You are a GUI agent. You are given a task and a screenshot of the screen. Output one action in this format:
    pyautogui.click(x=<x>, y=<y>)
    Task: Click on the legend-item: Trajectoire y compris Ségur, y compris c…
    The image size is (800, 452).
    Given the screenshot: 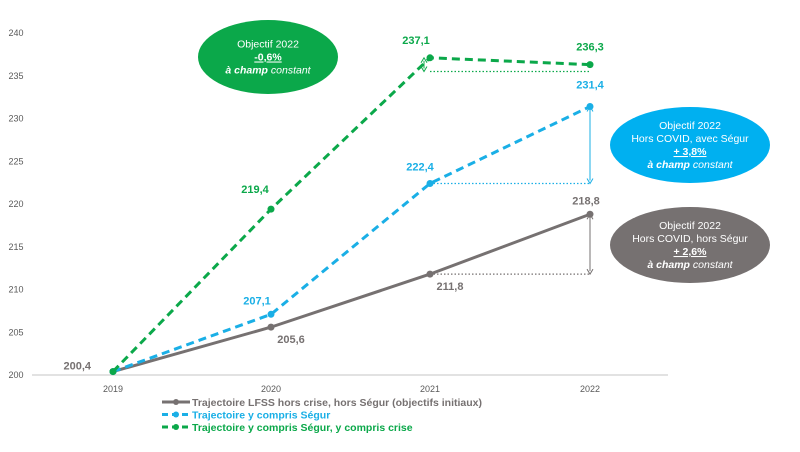 What is the action you would take?
    pyautogui.click(x=287, y=428)
    